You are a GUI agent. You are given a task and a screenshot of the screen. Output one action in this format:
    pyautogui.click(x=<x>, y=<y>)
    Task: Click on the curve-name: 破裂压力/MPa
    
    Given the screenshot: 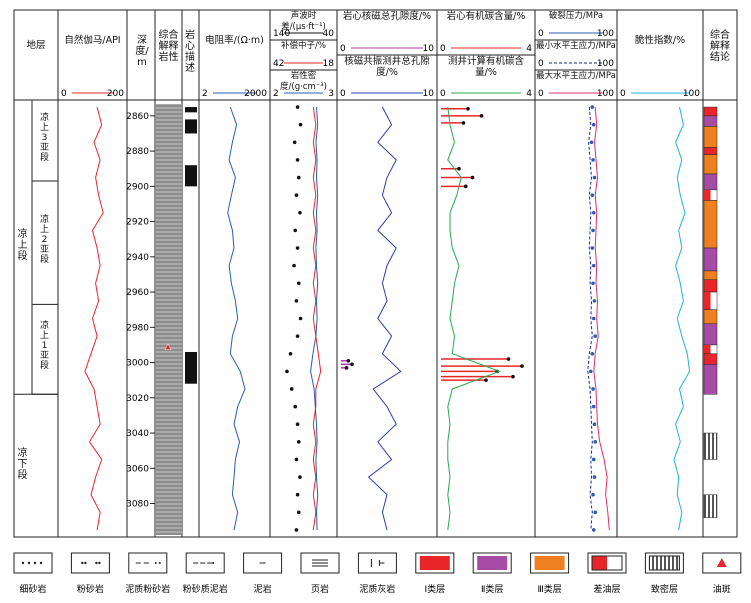 What is the action you would take?
    pyautogui.click(x=576, y=16)
    